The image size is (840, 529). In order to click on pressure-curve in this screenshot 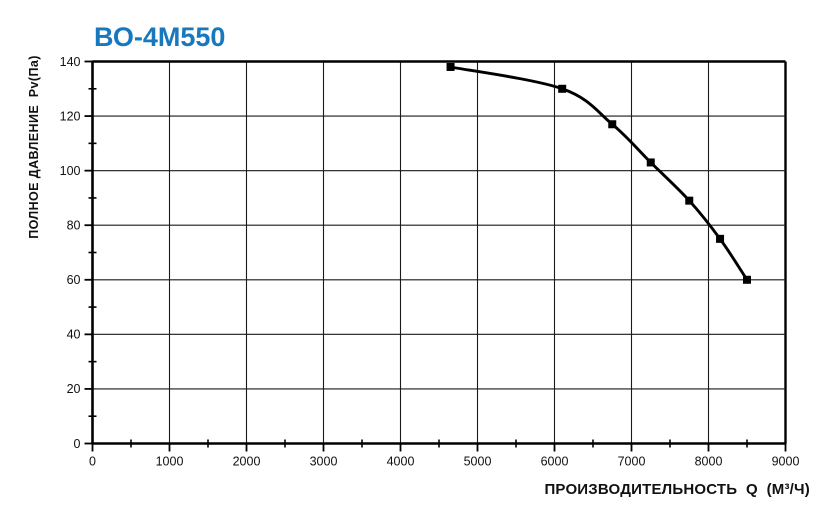, I will do `click(599, 173)`.